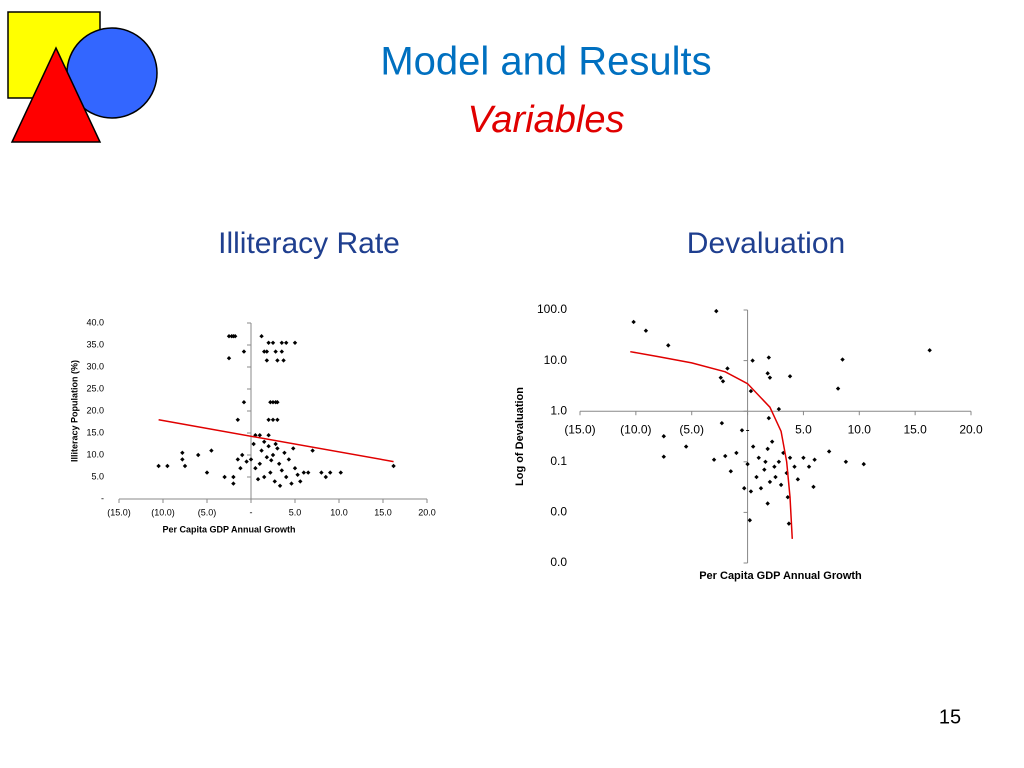 This screenshot has width=1024, height=768. I want to click on slide-subtitle: Variables, so click(545, 120).